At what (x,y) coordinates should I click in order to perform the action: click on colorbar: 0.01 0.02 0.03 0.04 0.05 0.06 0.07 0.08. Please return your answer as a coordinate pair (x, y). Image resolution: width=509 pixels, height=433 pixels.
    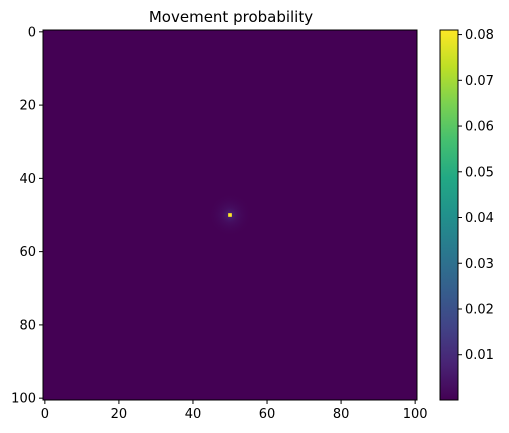
    Looking at the image, I should click on (466, 214).